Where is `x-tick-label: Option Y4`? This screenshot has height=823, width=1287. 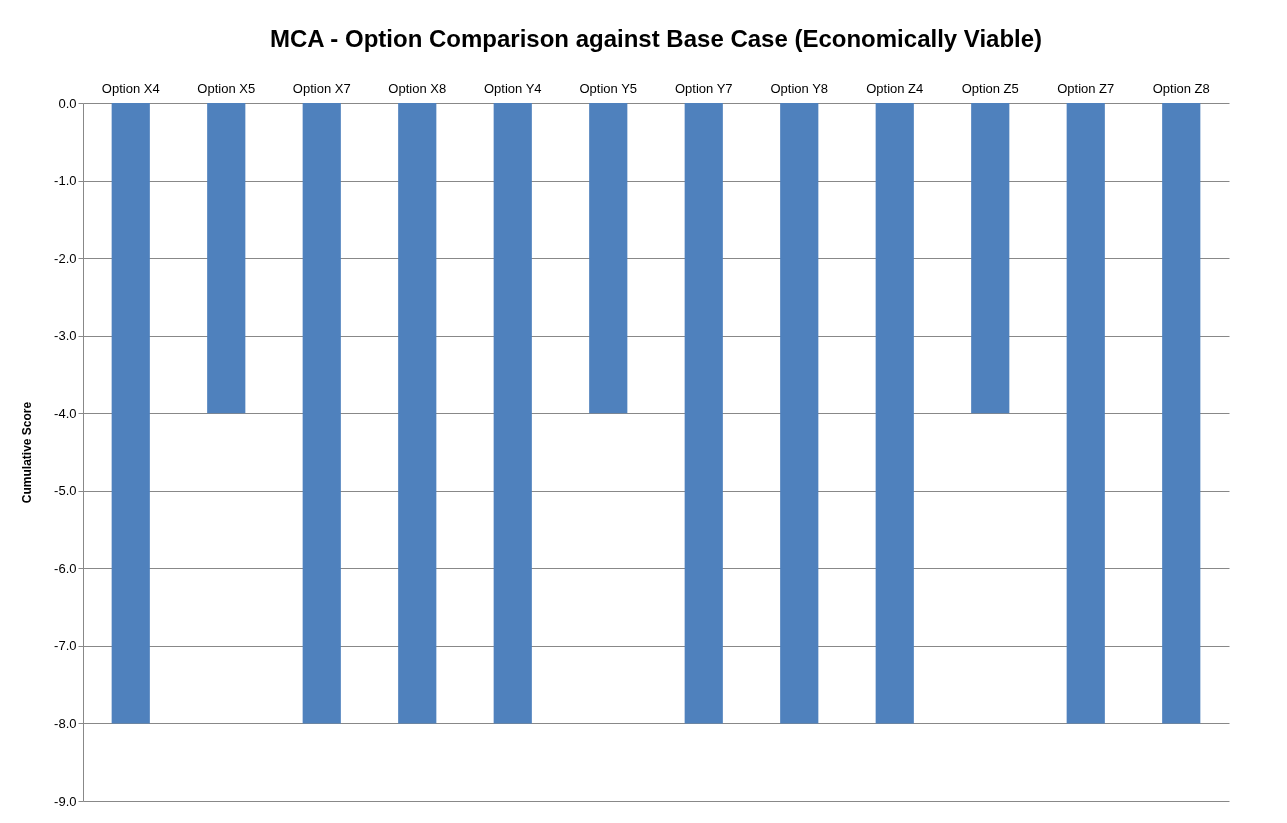
x-tick-label: Option Y4 is located at coordinates (512, 88).